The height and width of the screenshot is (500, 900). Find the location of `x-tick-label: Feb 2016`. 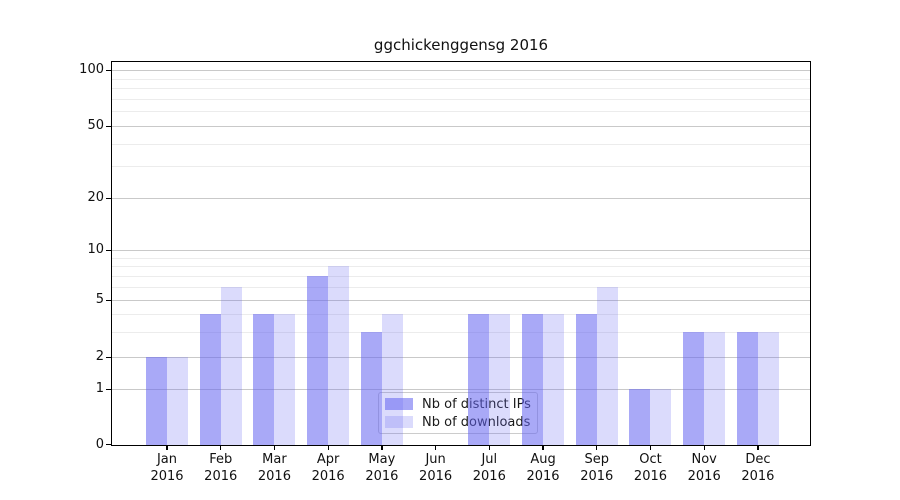

x-tick-label: Feb 2016 is located at coordinates (221, 468).